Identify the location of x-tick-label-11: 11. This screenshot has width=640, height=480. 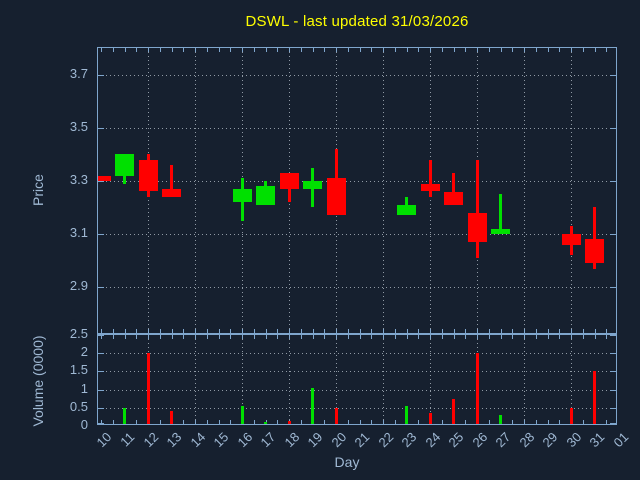
(127, 439).